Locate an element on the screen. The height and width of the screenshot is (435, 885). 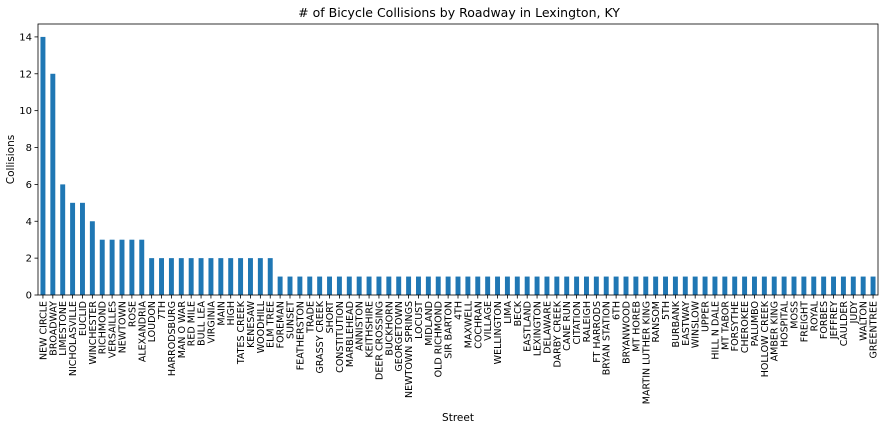
x-tick-label: MAN O WAR is located at coordinates (182, 330).